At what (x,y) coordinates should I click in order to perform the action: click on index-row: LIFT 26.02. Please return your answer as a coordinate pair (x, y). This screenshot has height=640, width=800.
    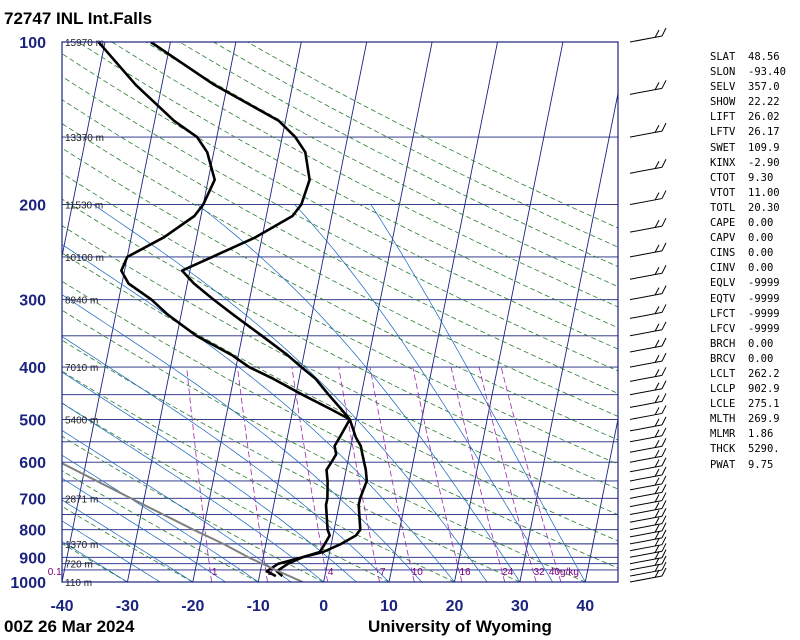
    Looking at the image, I should click on (748, 117).